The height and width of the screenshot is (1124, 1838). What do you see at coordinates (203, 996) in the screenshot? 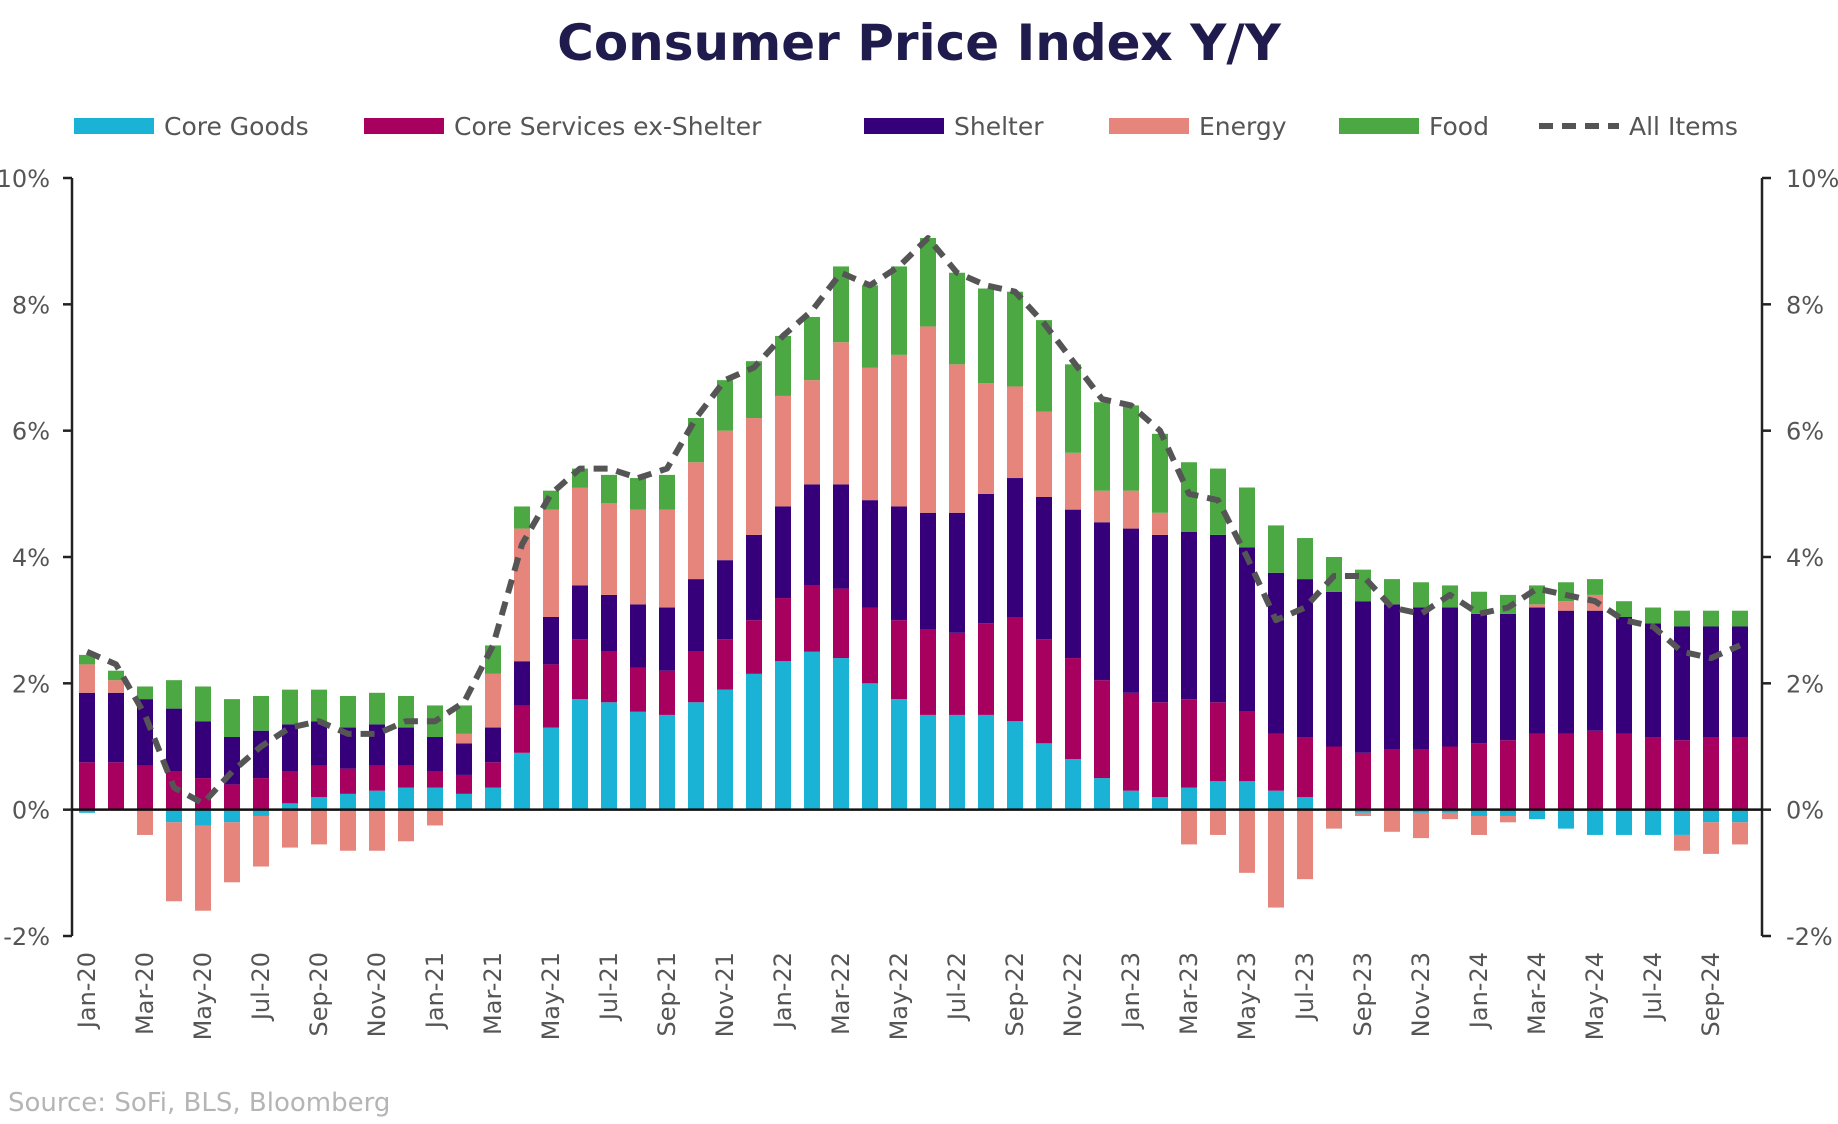
I see `x-tick-label: May-20` at bounding box center [203, 996].